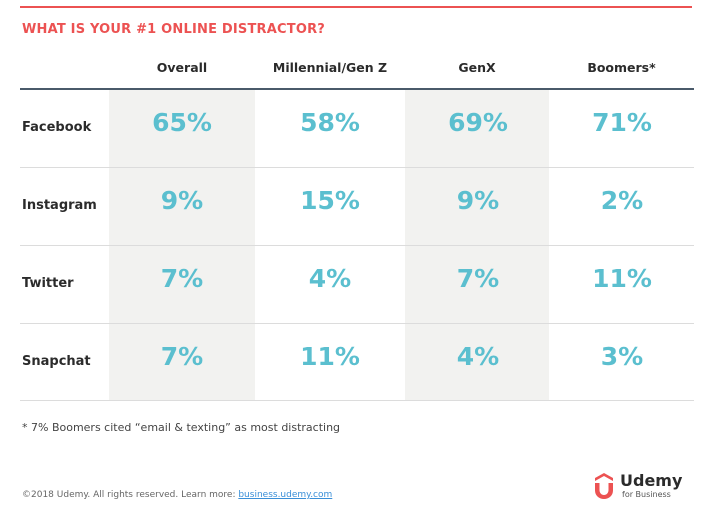  Describe the element at coordinates (621, 67) in the screenshot. I see `column-header-boomers: Boomers*` at that location.